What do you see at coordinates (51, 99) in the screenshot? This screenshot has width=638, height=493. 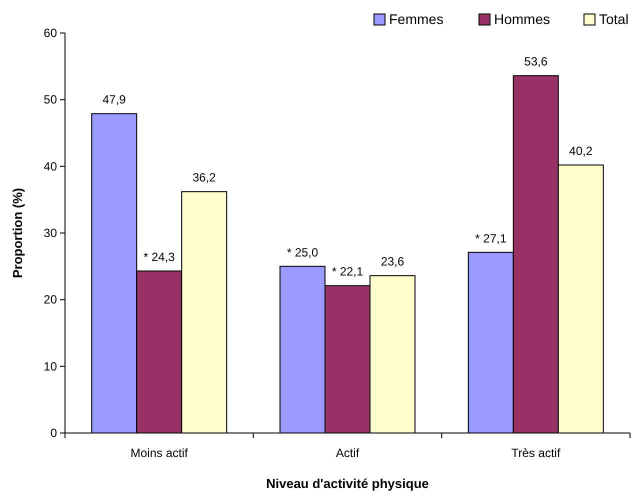 I see `y-tick-label: 50` at bounding box center [51, 99].